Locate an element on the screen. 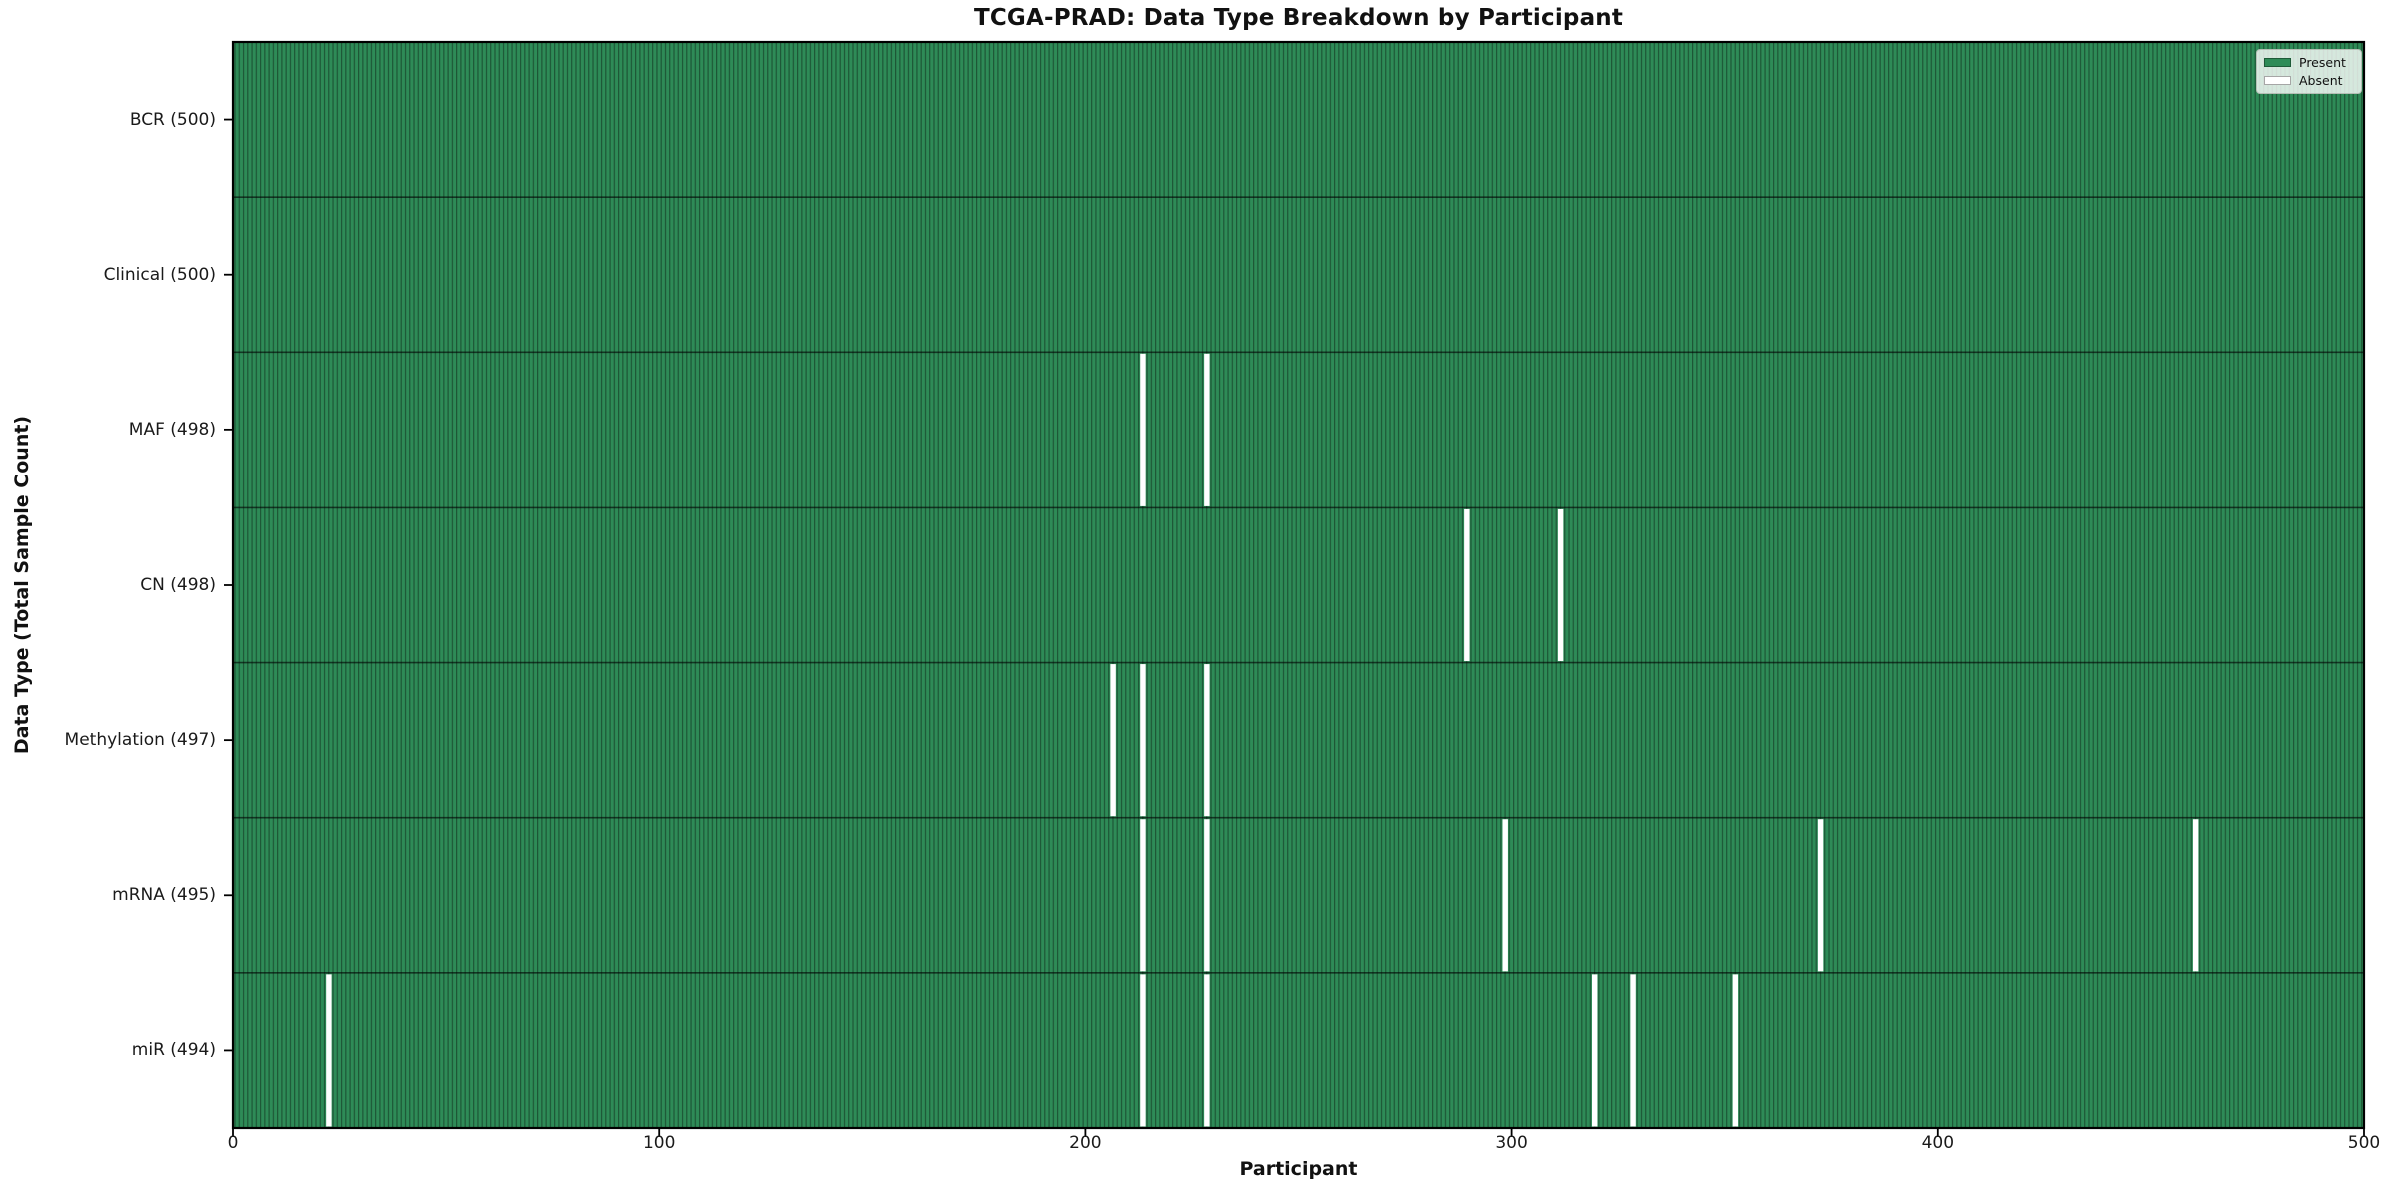  x-tick-label: 500 is located at coordinates (2364, 1143).